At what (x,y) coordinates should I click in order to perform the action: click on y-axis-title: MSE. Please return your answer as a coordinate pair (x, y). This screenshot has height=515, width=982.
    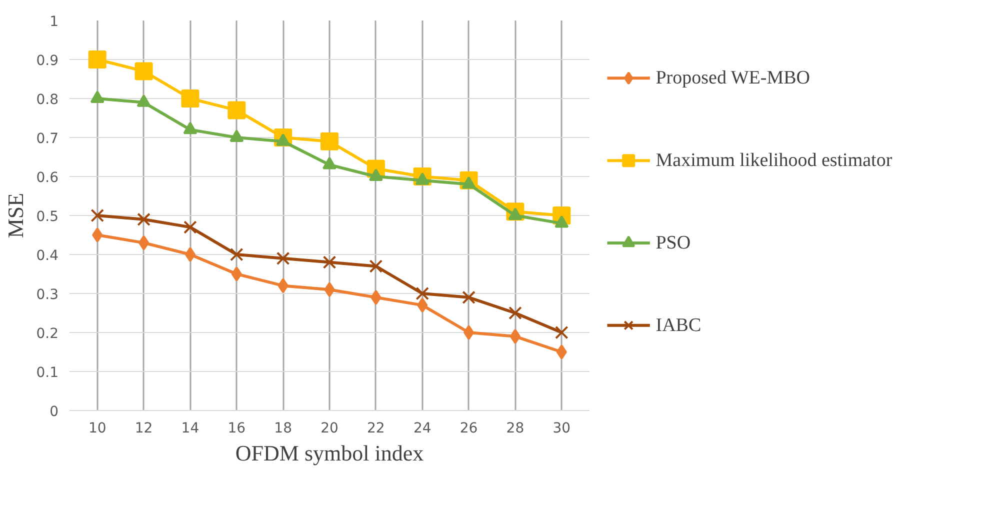
    Looking at the image, I should click on (15, 215).